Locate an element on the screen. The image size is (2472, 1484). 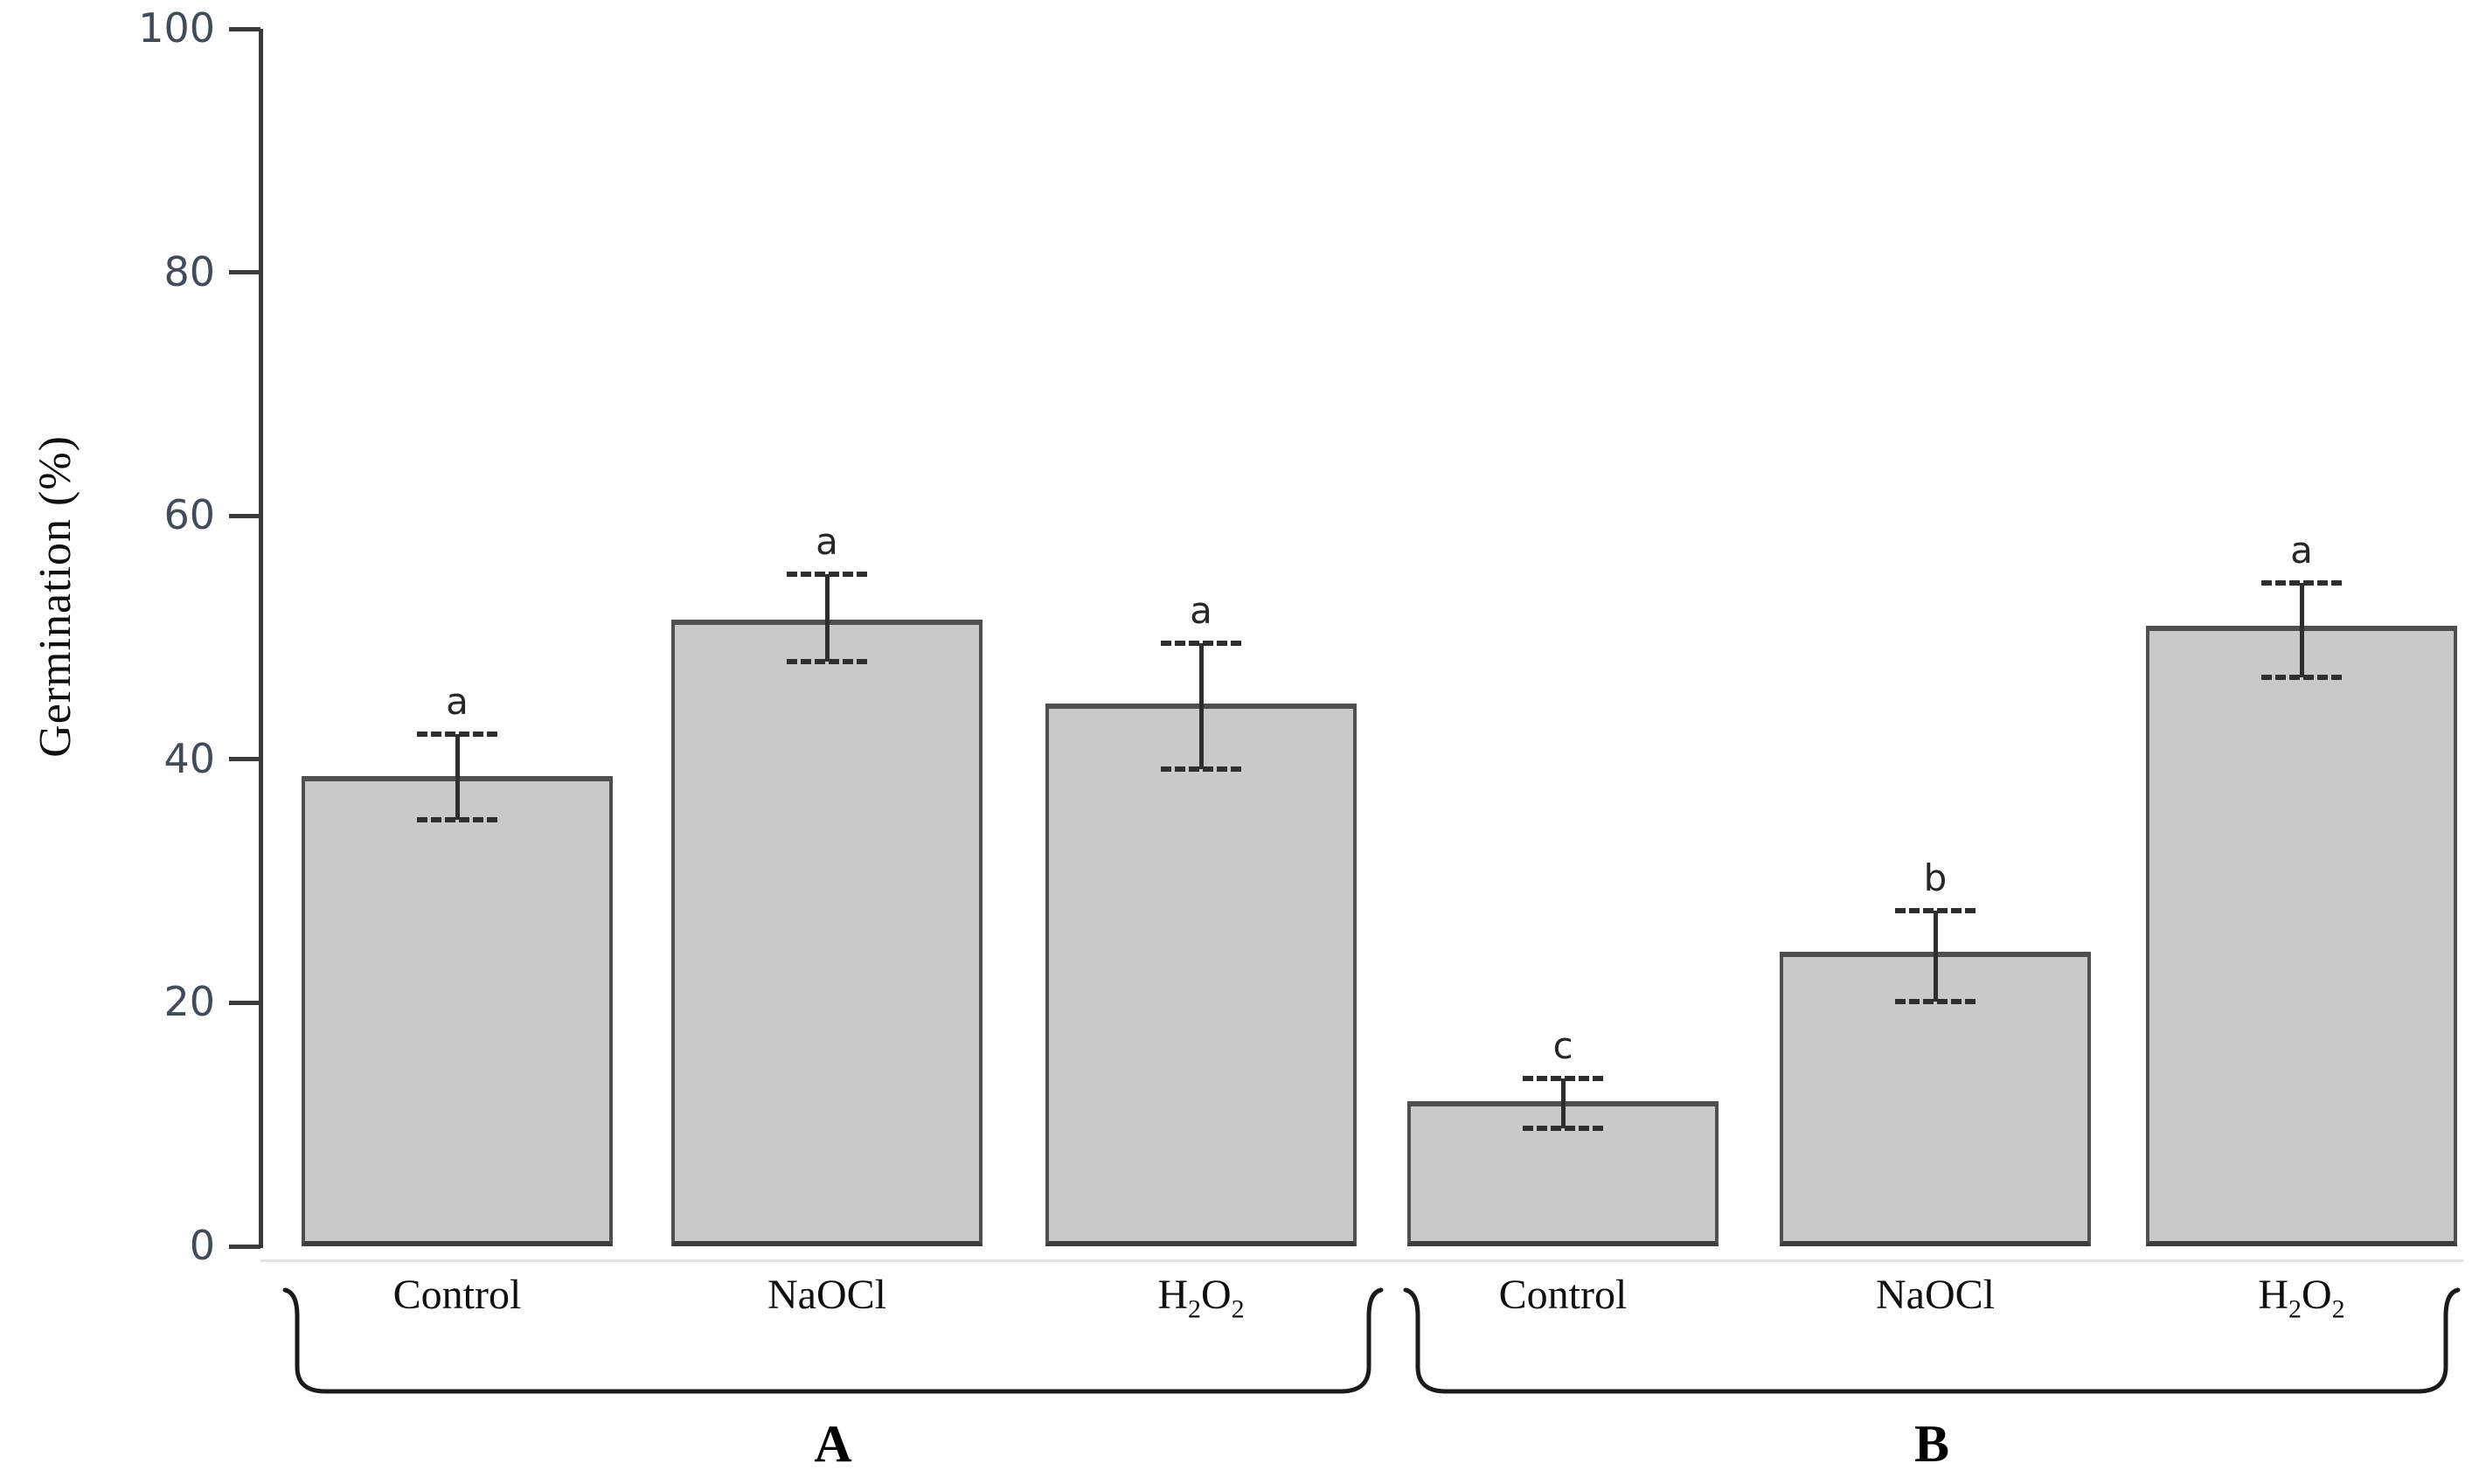
group-label-A: A is located at coordinates (833, 1444).